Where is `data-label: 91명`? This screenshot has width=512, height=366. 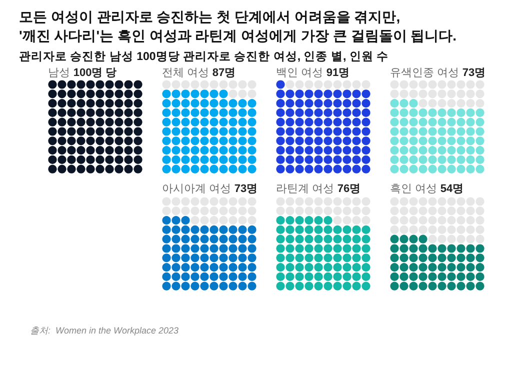 data-label: 91명 is located at coordinates (338, 73).